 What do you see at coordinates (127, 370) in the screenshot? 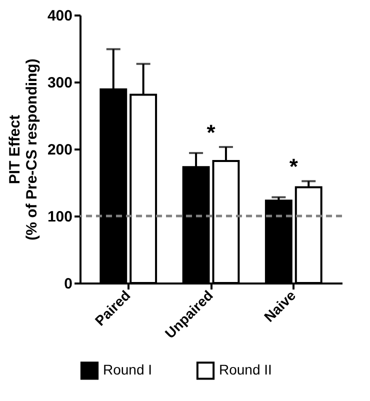
I see `legend-label: Round I` at bounding box center [127, 370].